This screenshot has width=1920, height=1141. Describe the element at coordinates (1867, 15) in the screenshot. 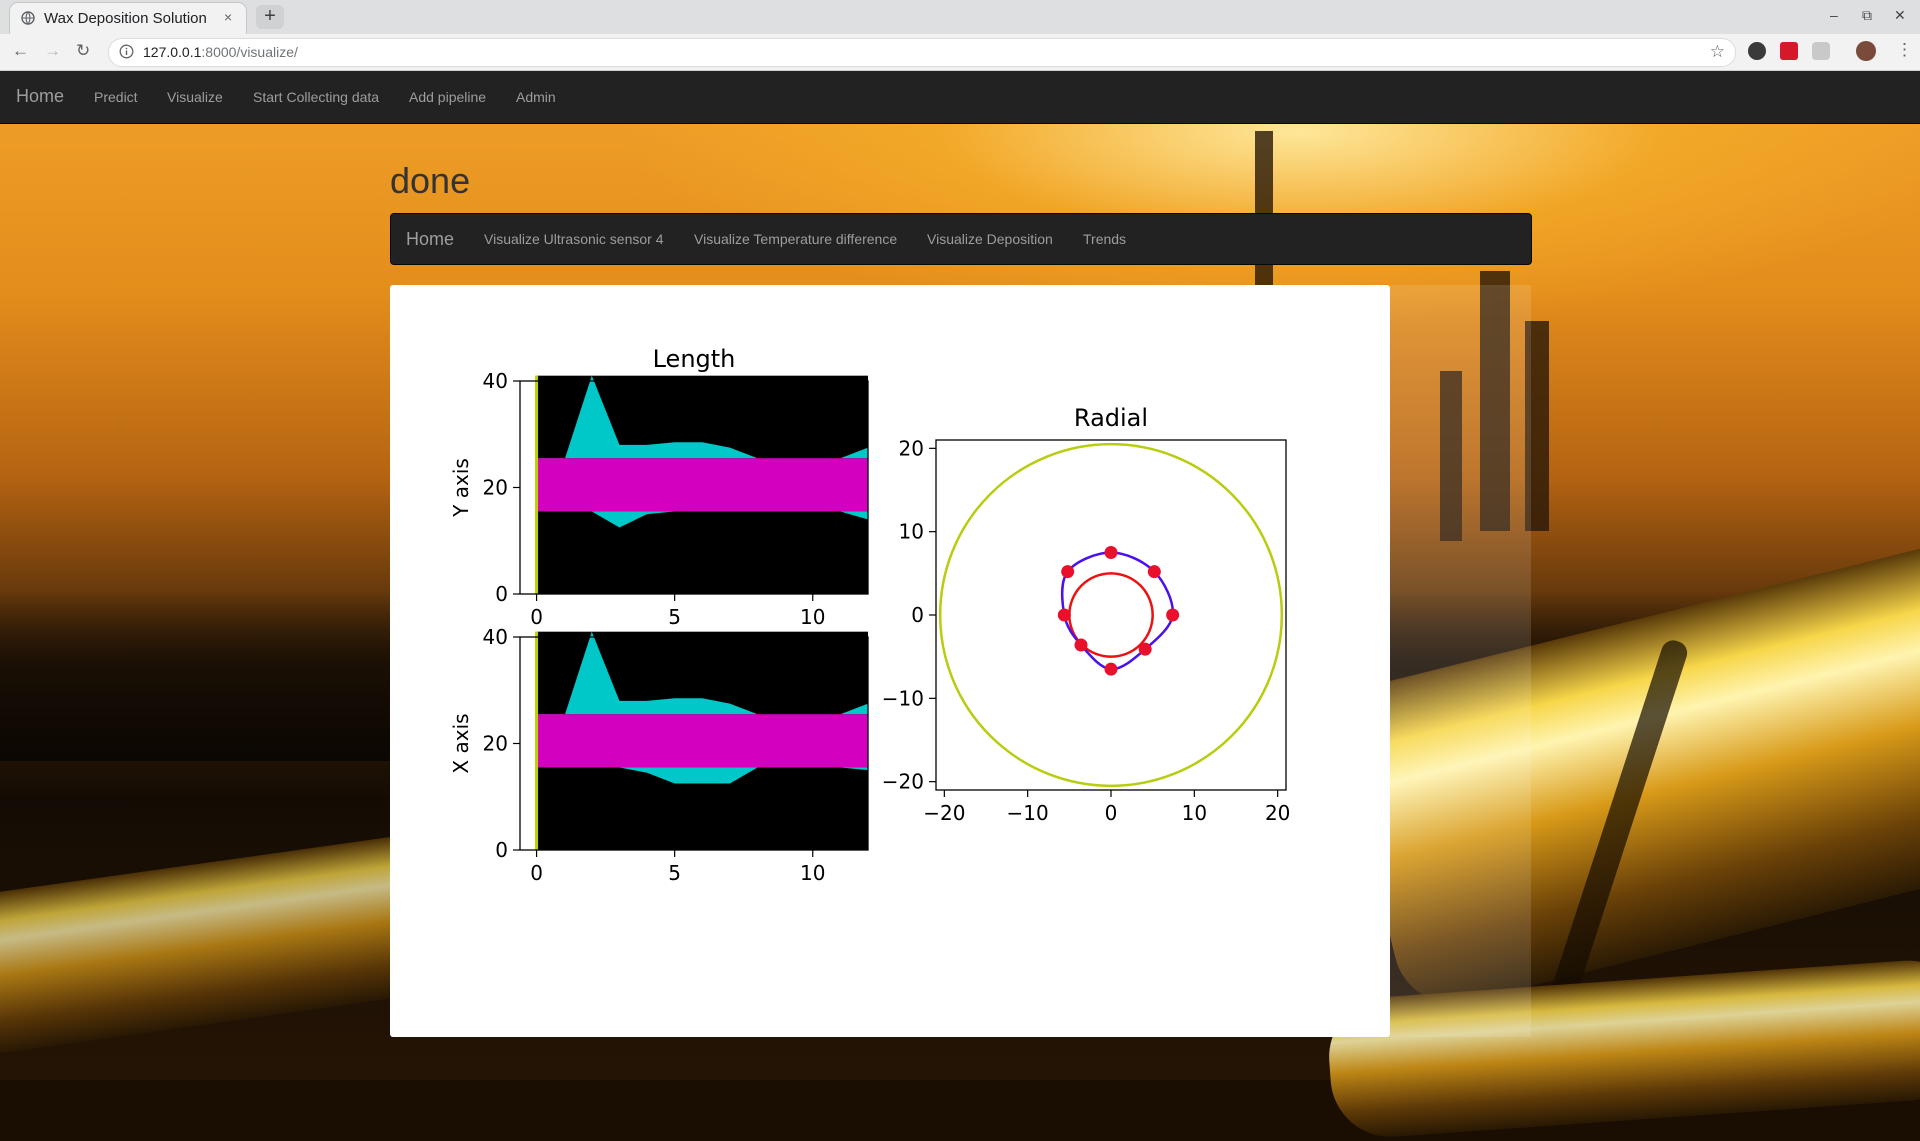

I see `restore-button: ⧉` at that location.